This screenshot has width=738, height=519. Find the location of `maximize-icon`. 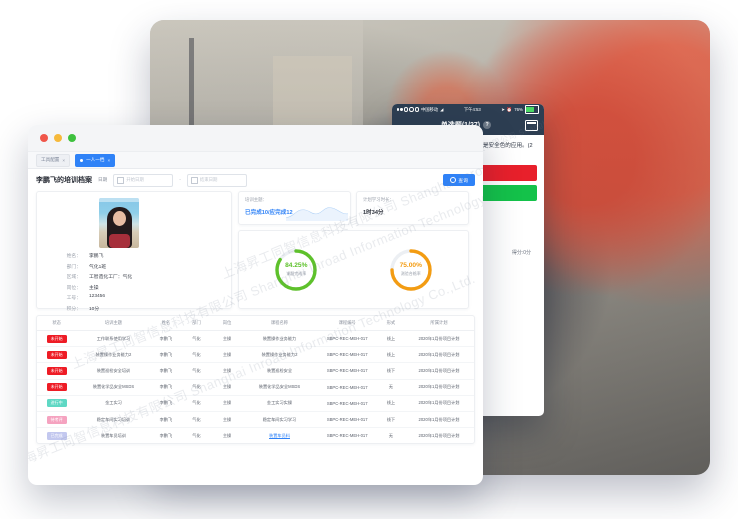

maximize-icon is located at coordinates (72, 138).